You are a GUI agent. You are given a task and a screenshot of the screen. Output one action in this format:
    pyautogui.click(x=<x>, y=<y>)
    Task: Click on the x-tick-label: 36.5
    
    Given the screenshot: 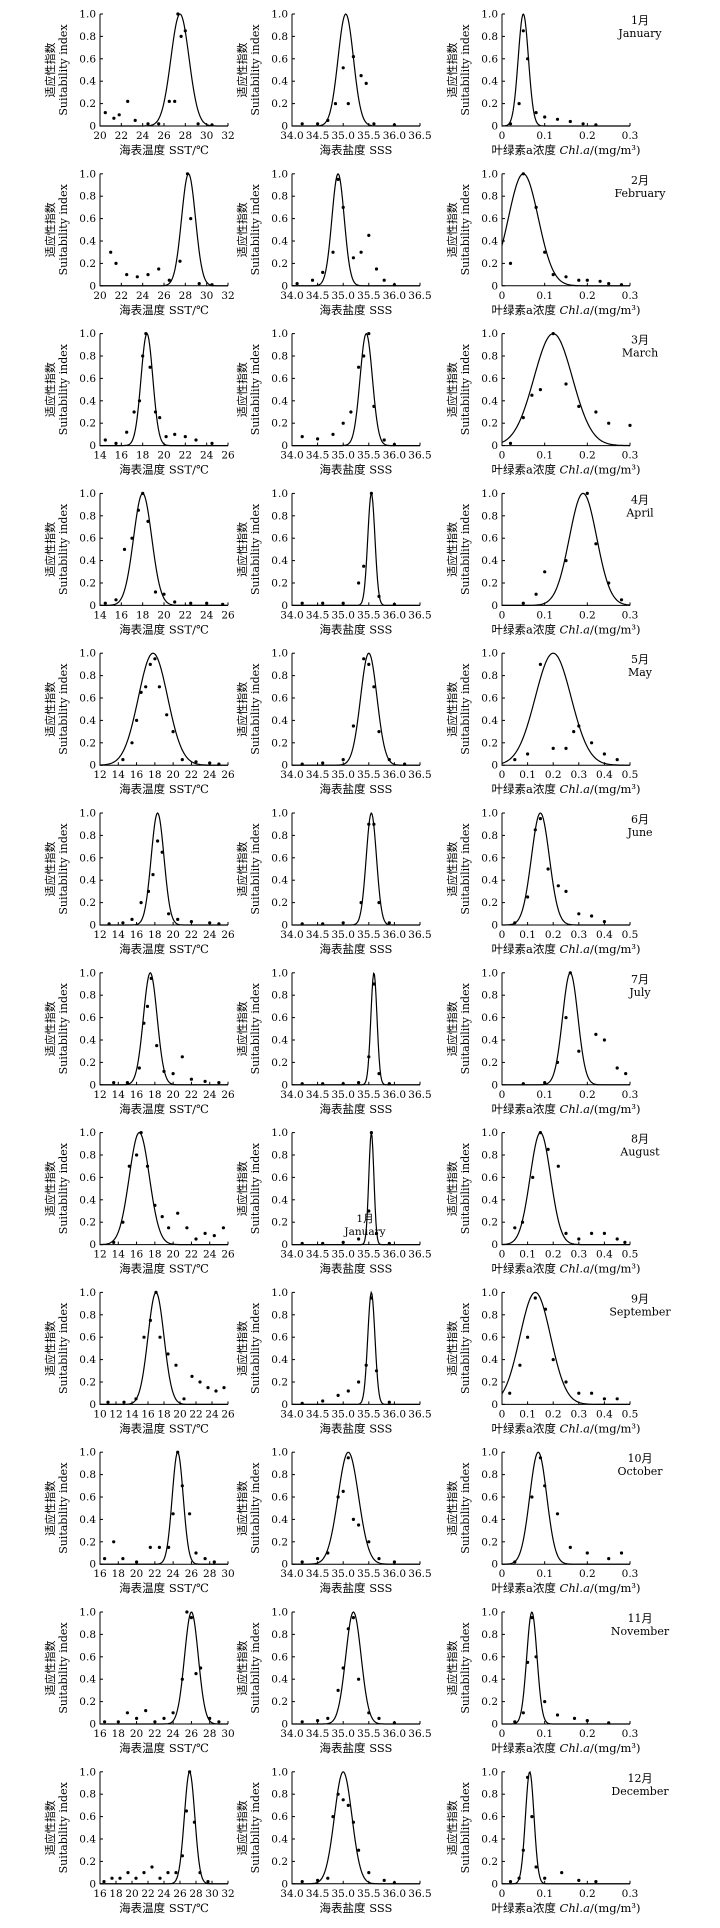 What is the action you would take?
    pyautogui.click(x=419, y=1894)
    